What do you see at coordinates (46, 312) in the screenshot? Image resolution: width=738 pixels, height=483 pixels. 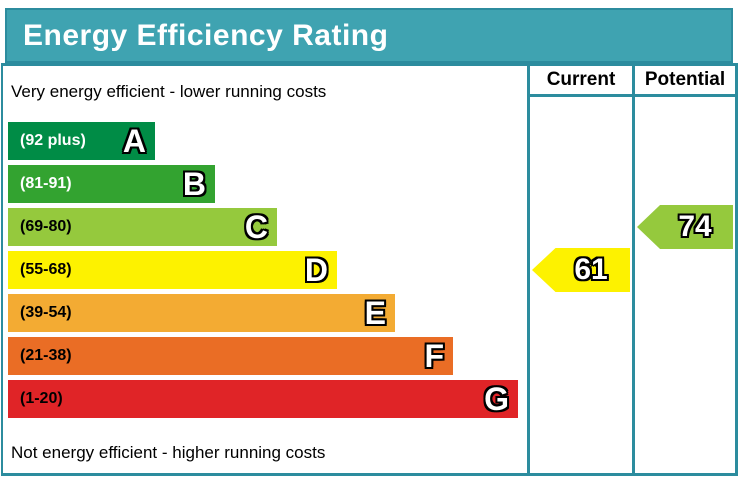 I see `band-range-label: (39-54)` at bounding box center [46, 312].